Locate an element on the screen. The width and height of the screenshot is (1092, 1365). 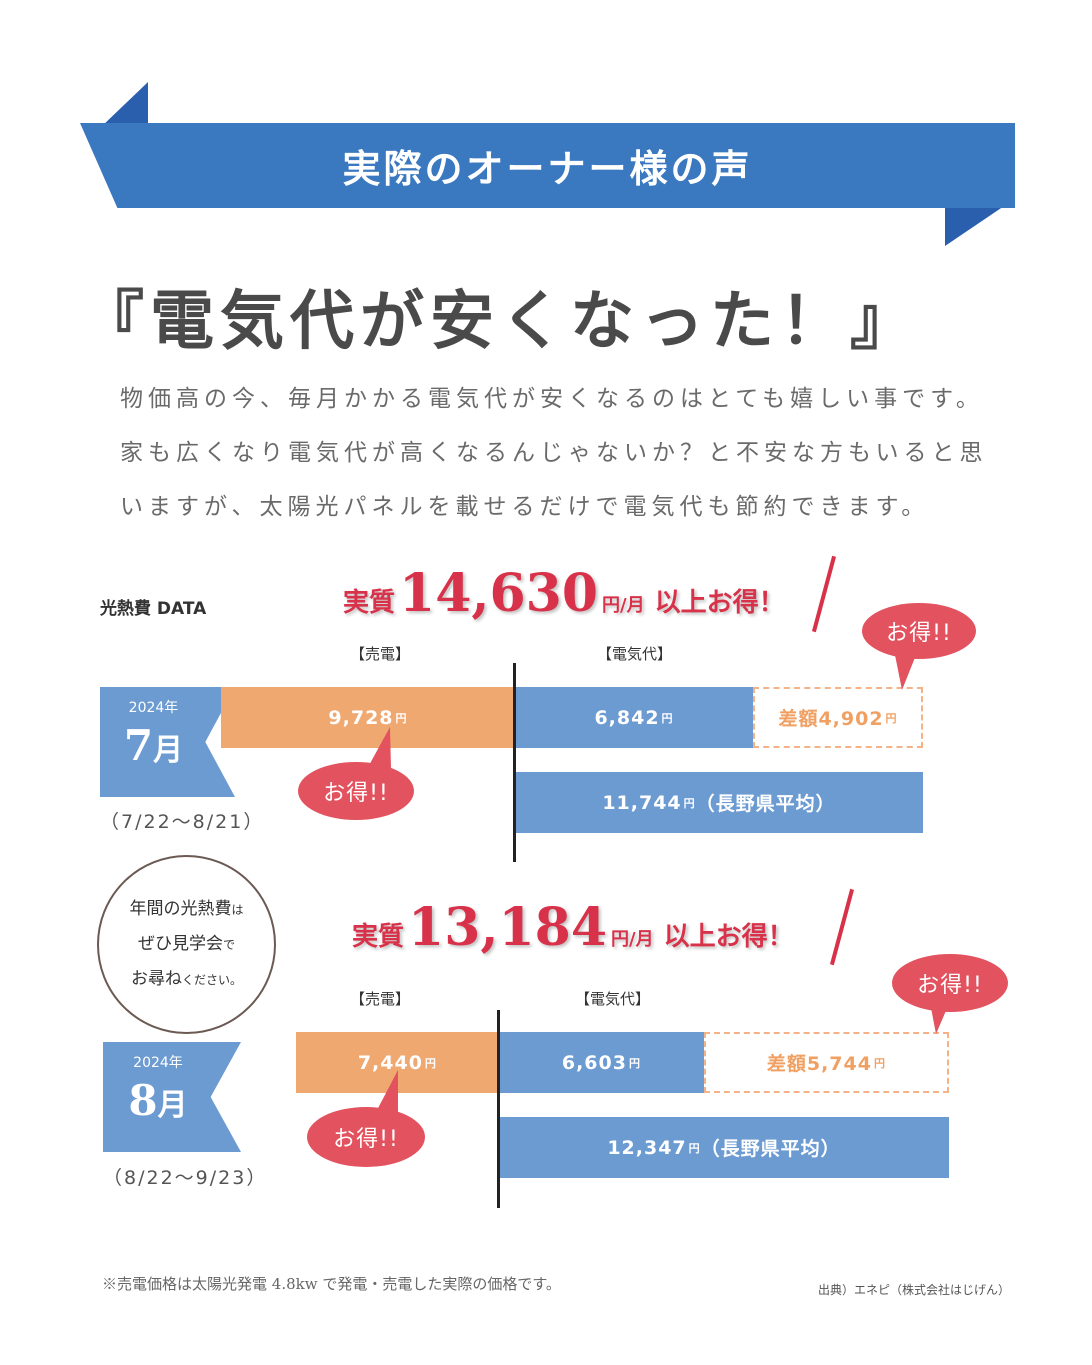
difference-value: 差額4,902 is located at coordinates (831, 719).